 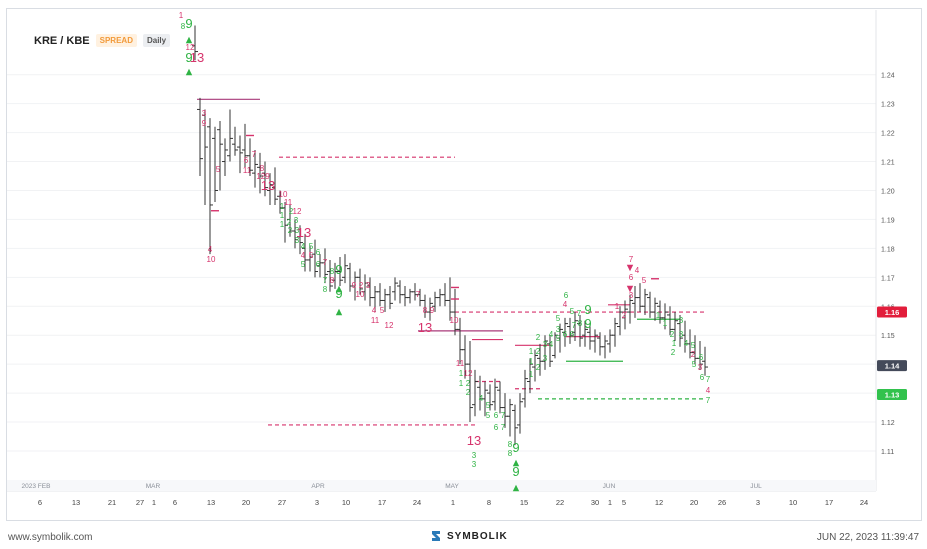 What do you see at coordinates (887, 452) in the screenshot?
I see `y-tick-label: 1.11` at bounding box center [887, 452].